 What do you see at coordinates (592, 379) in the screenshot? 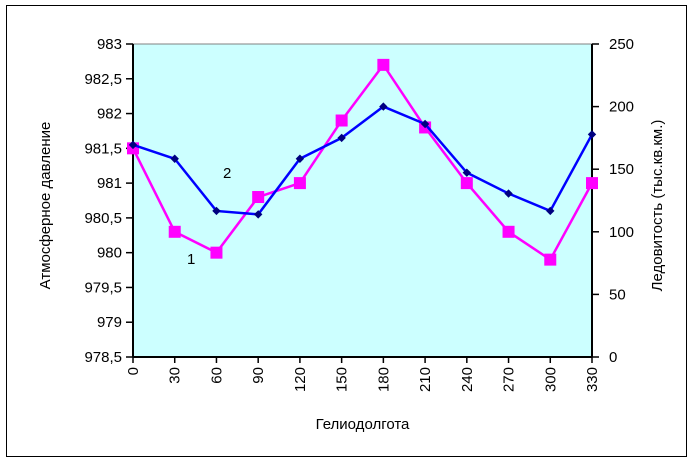
I see `x-tick-label: 330` at bounding box center [592, 379].